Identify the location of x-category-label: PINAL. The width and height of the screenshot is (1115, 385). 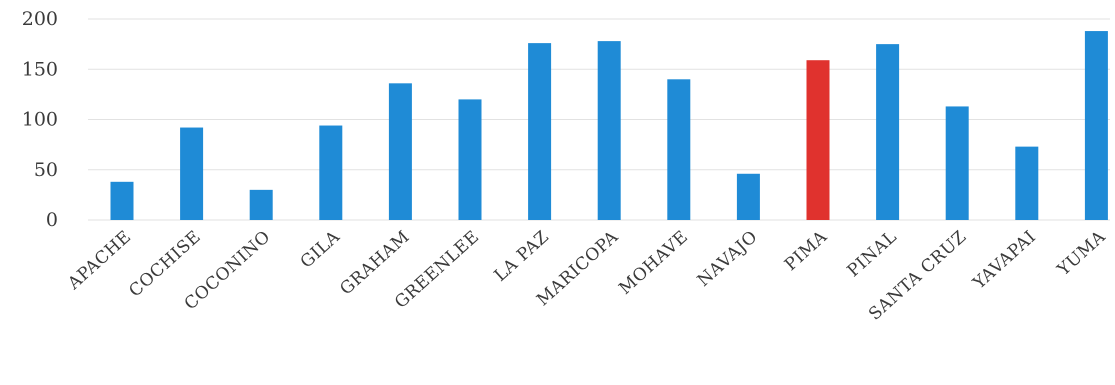
(872, 254).